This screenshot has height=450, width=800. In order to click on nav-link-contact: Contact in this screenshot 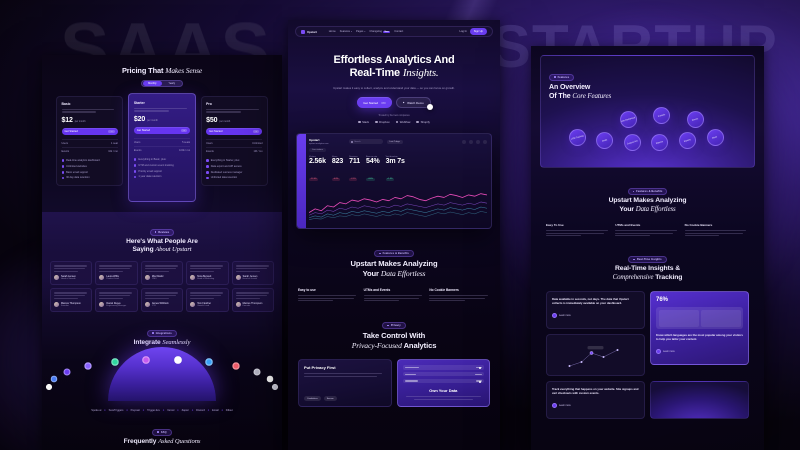, I will do `click(399, 31)`.